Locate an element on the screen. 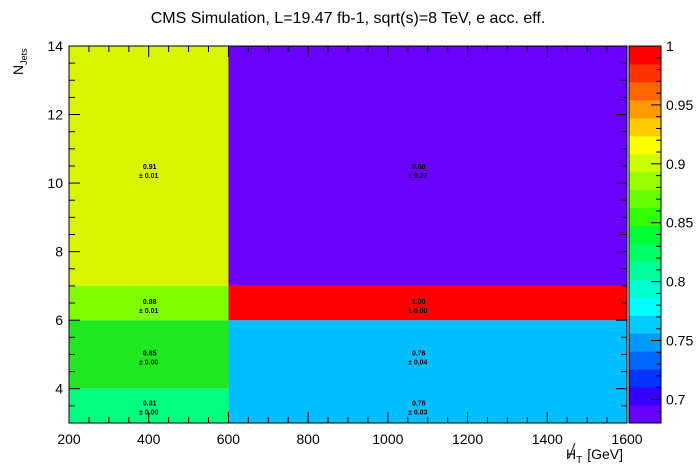 The image size is (696, 472). y-axis-label: NJets is located at coordinates (19, 61).